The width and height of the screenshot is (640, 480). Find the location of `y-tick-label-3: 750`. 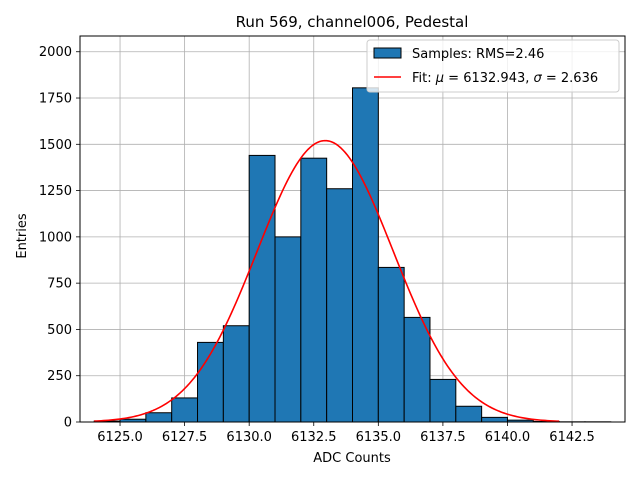

y-tick-label-3: 750 is located at coordinates (59, 284).